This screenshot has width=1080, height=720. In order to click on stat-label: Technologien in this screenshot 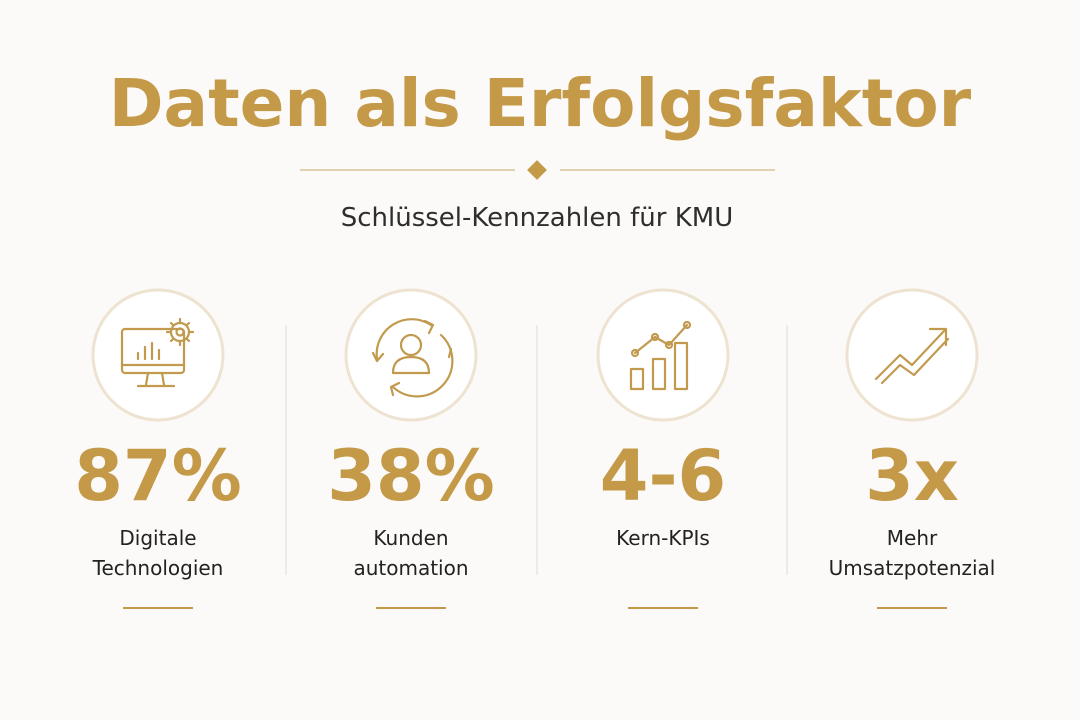, I will do `click(158, 568)`.